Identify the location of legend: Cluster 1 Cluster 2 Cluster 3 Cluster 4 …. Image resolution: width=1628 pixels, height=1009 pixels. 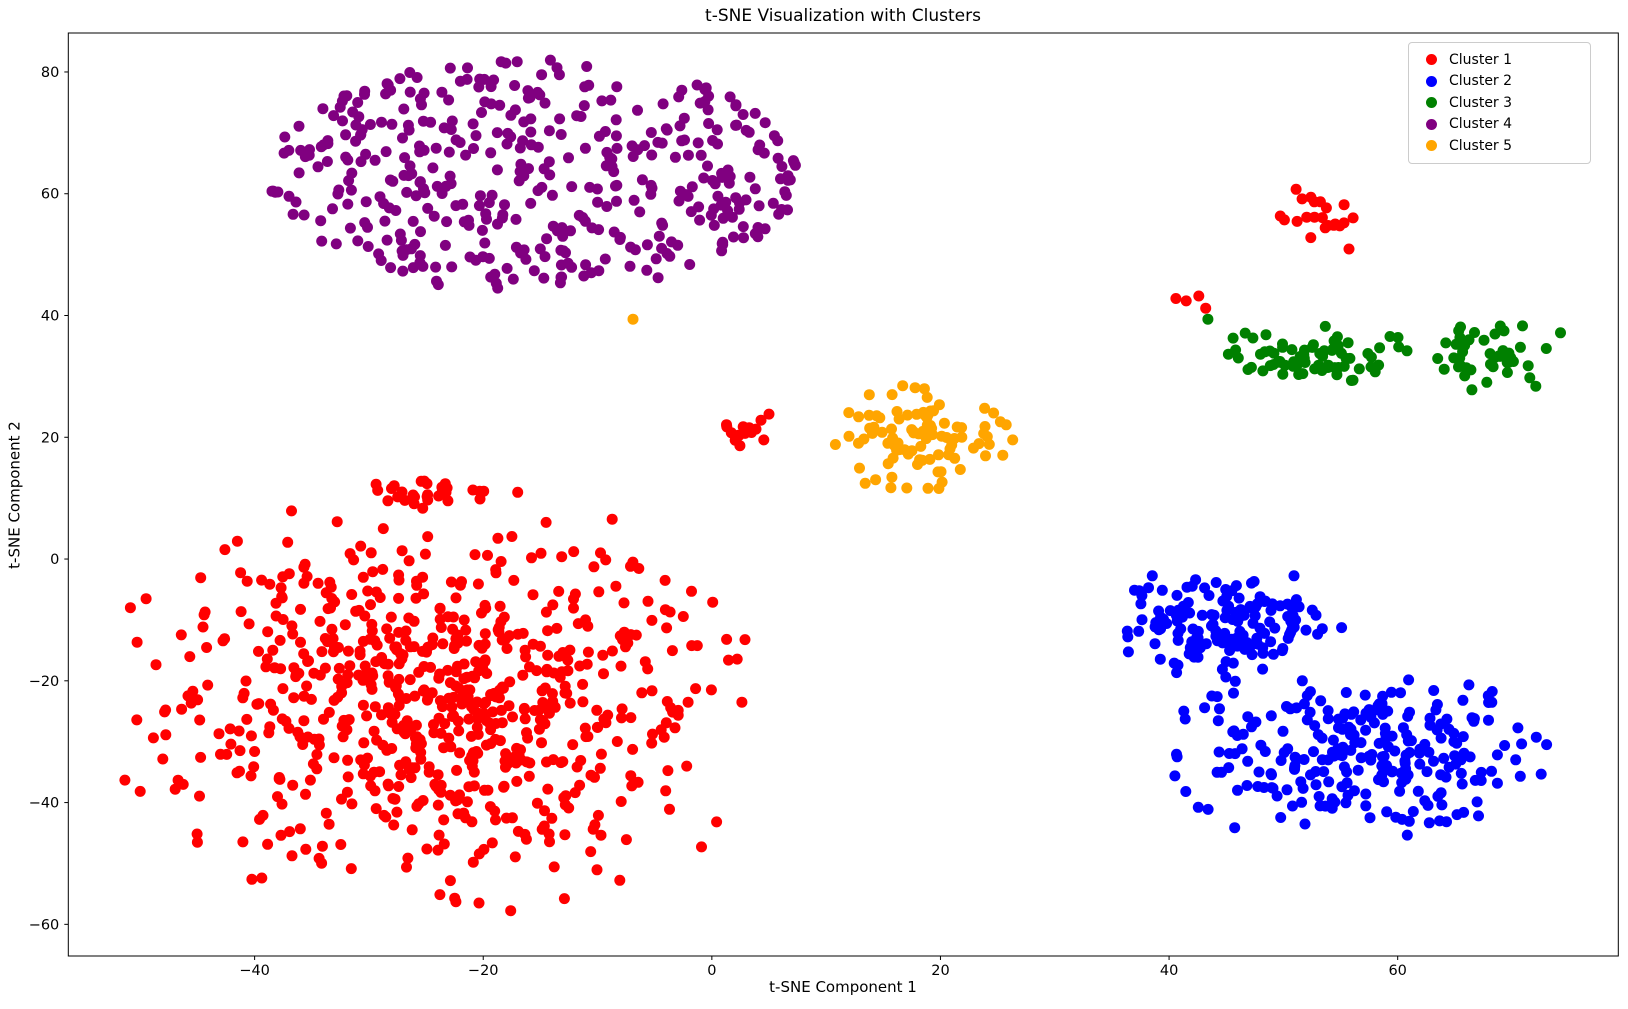
(1499, 103).